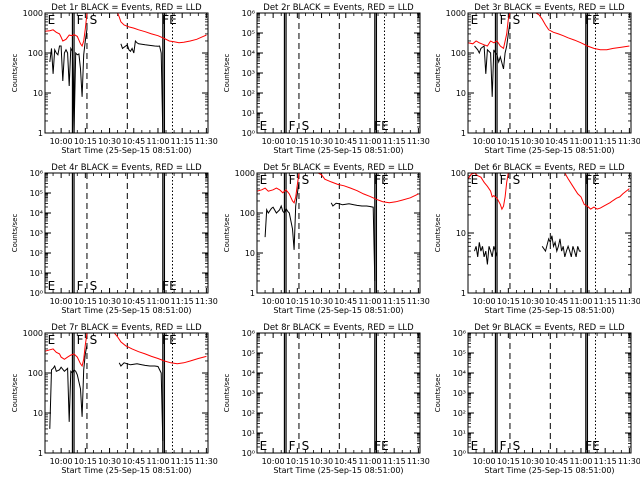 This screenshot has height=480, width=640. What do you see at coordinates (338, 168) in the screenshot?
I see `panel-title: Det 5r BLACK = Events, RED = LLD` at bounding box center [338, 168].